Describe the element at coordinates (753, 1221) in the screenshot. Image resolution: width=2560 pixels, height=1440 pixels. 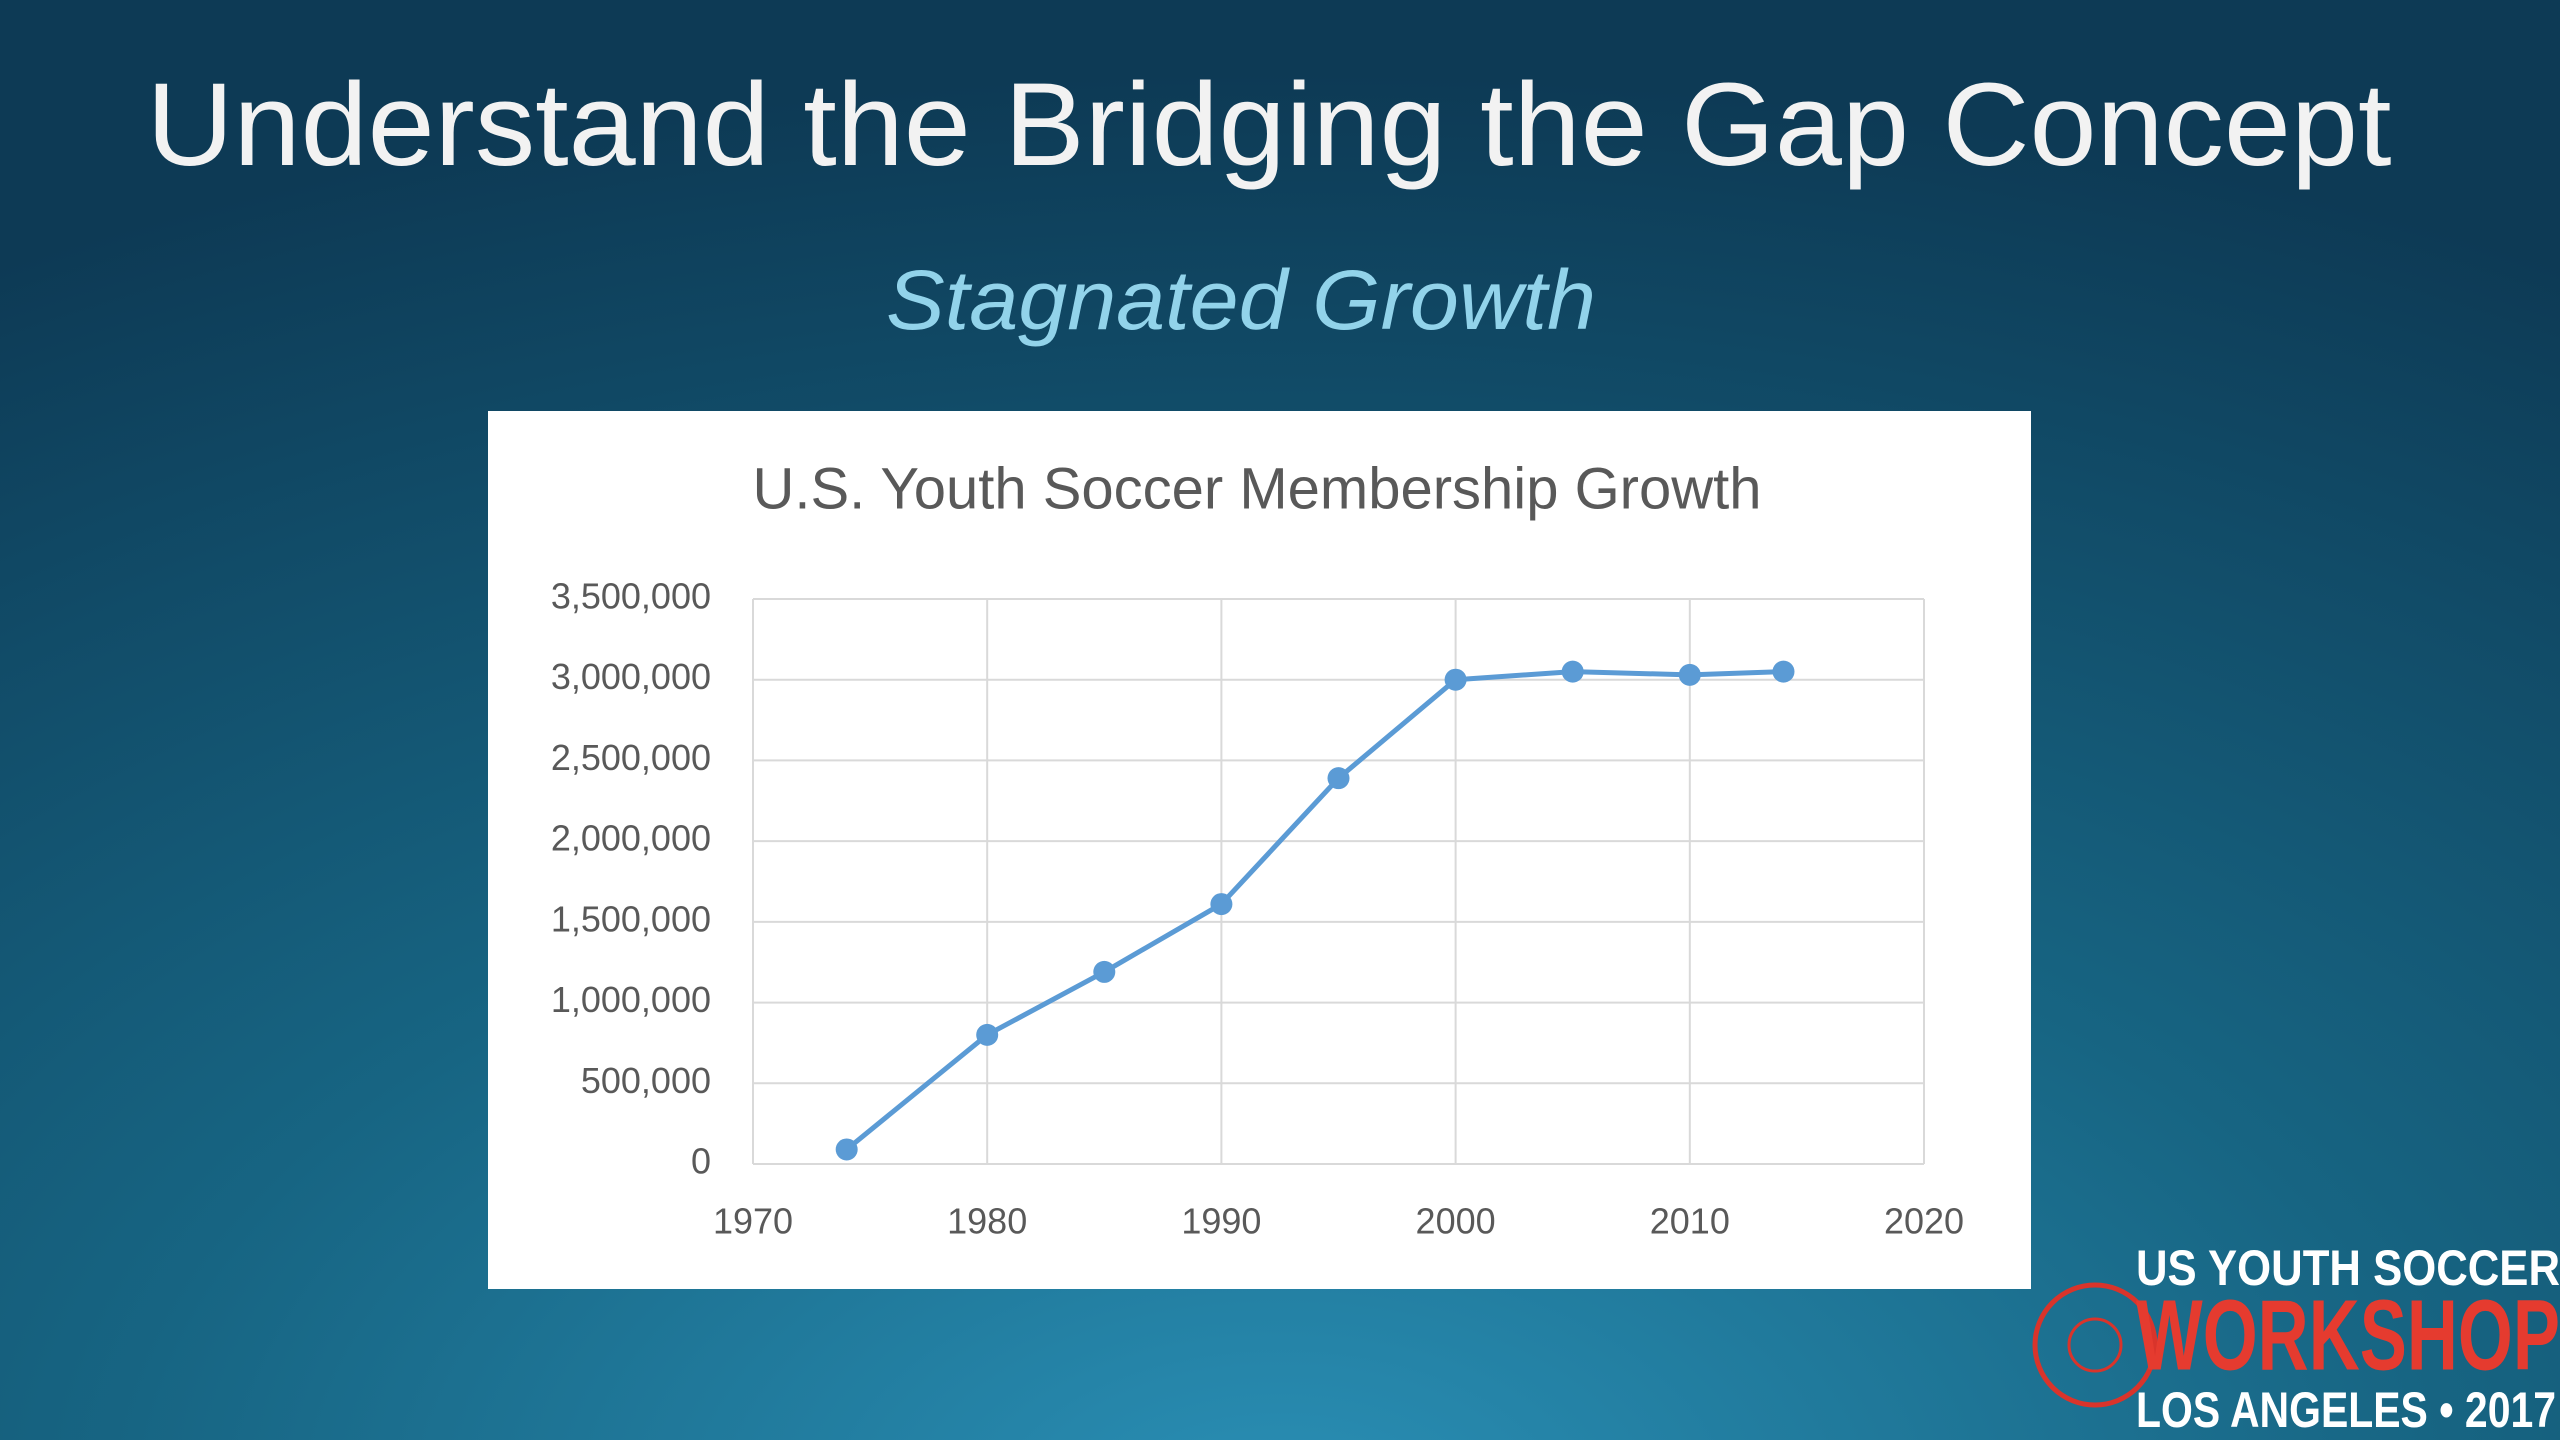
I see `x-tick-label: 1970` at that location.